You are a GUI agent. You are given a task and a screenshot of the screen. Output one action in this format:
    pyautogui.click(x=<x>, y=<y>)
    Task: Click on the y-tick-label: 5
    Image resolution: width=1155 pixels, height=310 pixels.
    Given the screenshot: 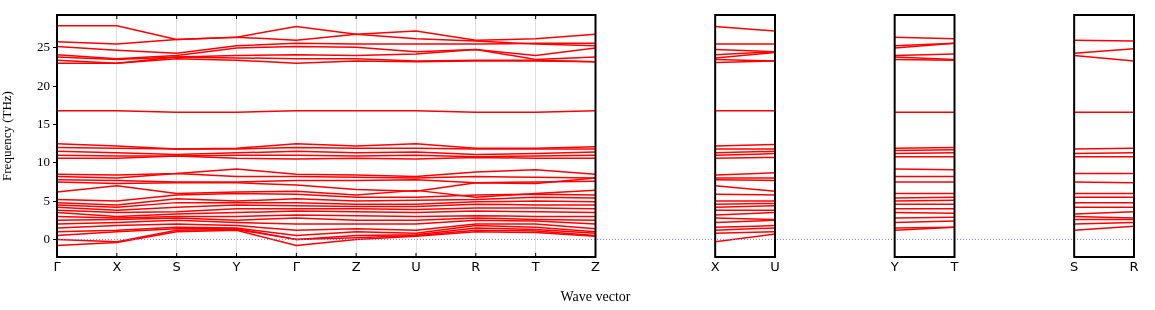 What is the action you would take?
    pyautogui.click(x=46, y=200)
    